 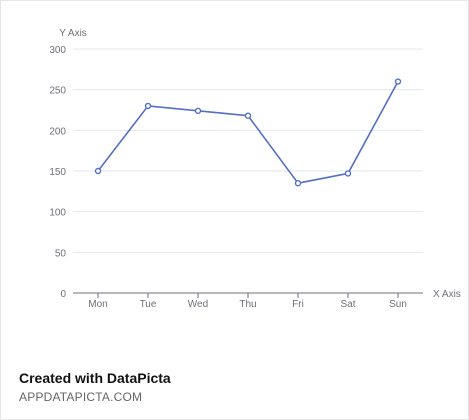 What do you see at coordinates (57, 213) in the screenshot?
I see `y-tick-label: 100` at bounding box center [57, 213].